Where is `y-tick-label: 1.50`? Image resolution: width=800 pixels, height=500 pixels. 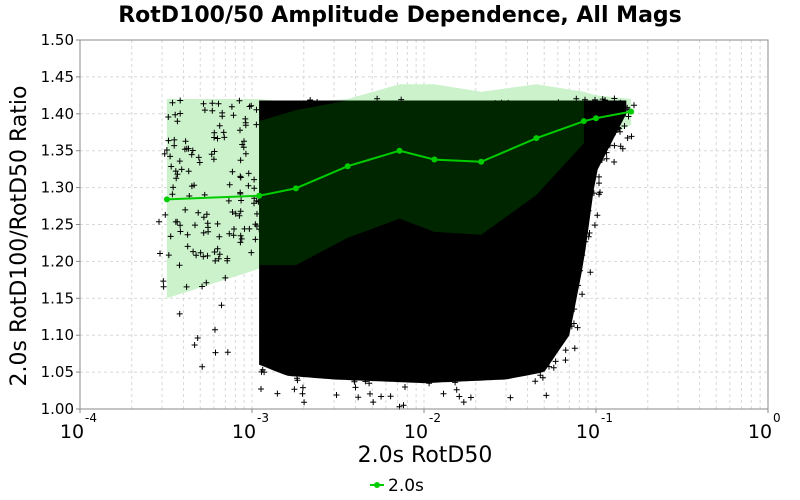
y-tick-label: 1.50 is located at coordinates (57, 40).